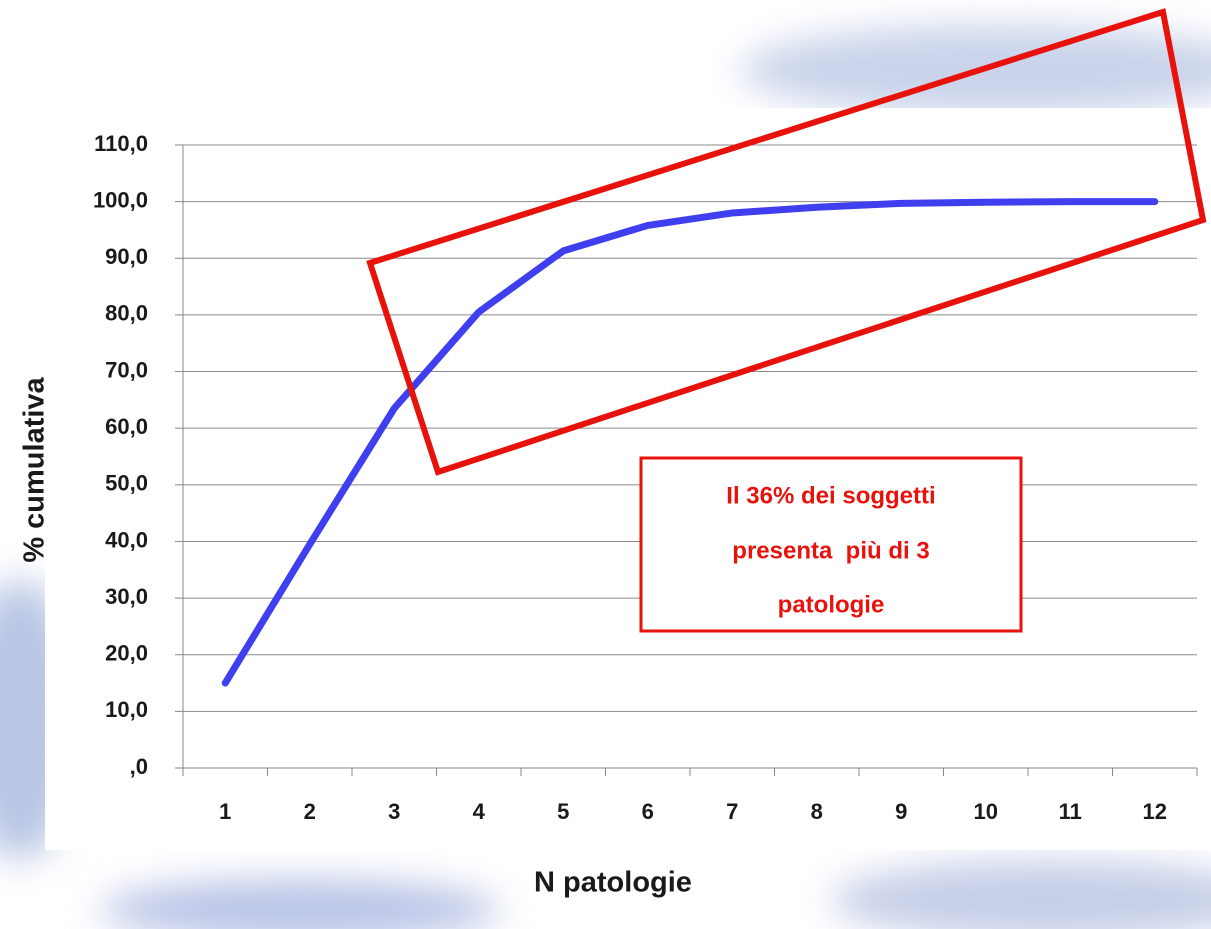 The width and height of the screenshot is (1211, 929). Describe the element at coordinates (126, 313) in the screenshot. I see `y-tick-label: 80,0` at that location.